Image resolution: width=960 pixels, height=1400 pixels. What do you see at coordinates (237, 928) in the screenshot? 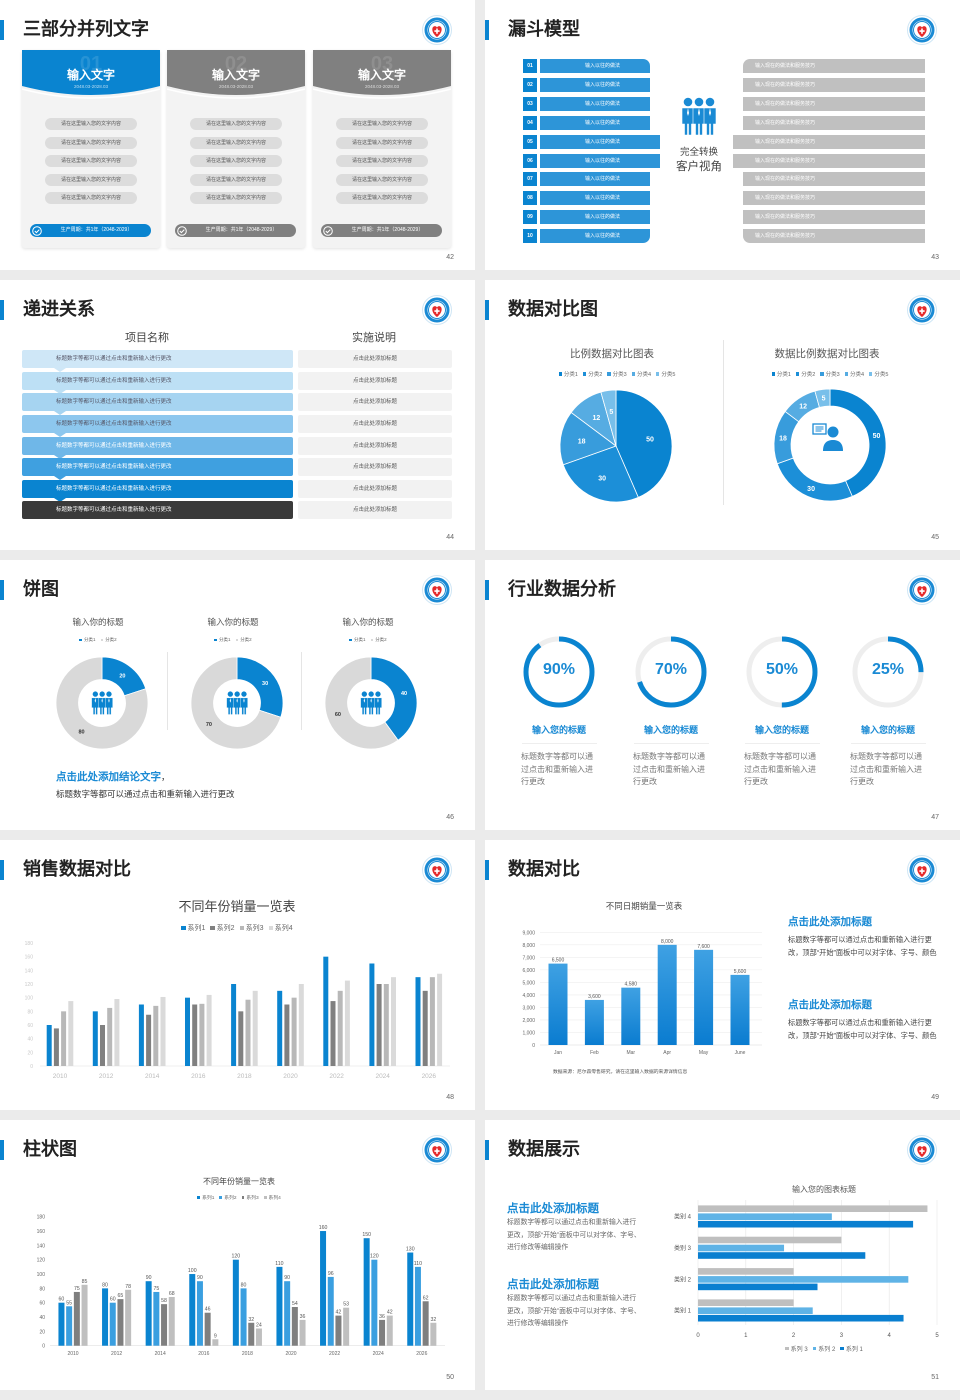
I see `chart-legend: 系列1 系列2 系列3 系列4` at bounding box center [237, 928].